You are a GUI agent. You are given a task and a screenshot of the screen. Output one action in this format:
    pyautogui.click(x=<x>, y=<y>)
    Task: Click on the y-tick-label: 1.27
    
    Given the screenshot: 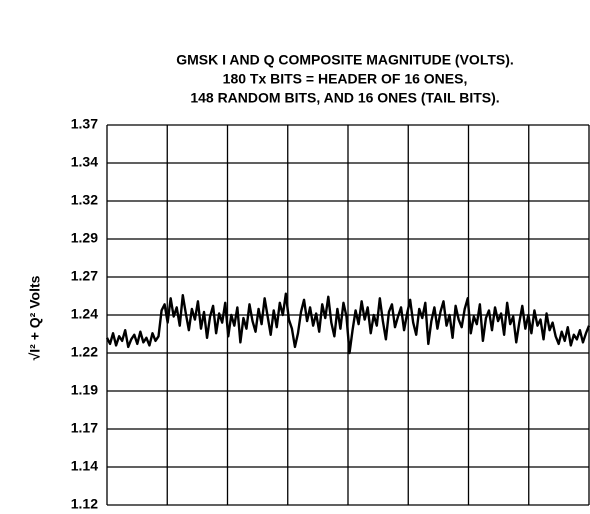 What is the action you would take?
    pyautogui.click(x=84, y=276)
    